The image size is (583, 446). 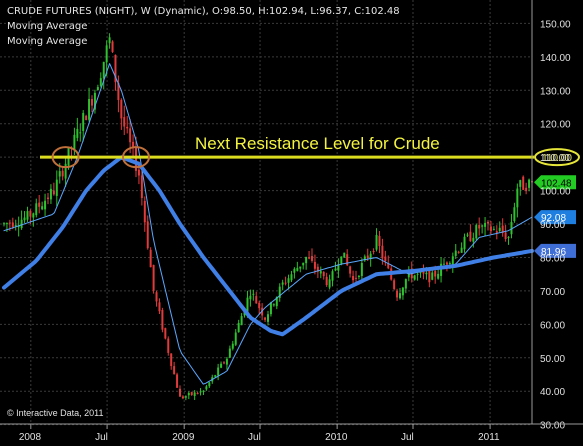 What do you see at coordinates (183, 437) in the screenshot?
I see `x-tick-label: 2009` at bounding box center [183, 437].